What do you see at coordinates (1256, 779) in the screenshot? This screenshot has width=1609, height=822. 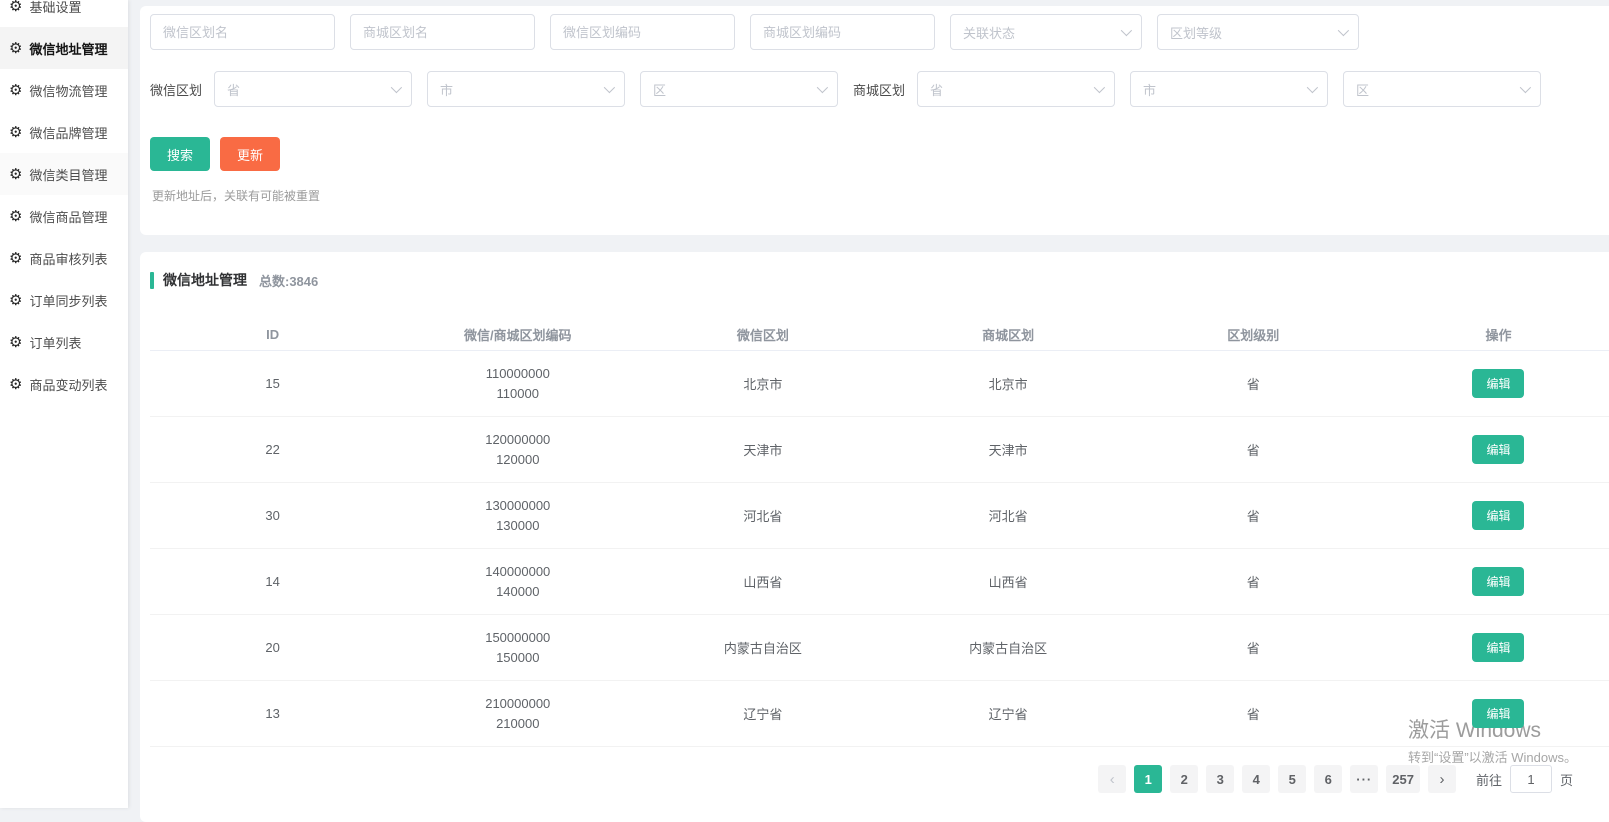 I see `page-button-4: 4` at bounding box center [1256, 779].